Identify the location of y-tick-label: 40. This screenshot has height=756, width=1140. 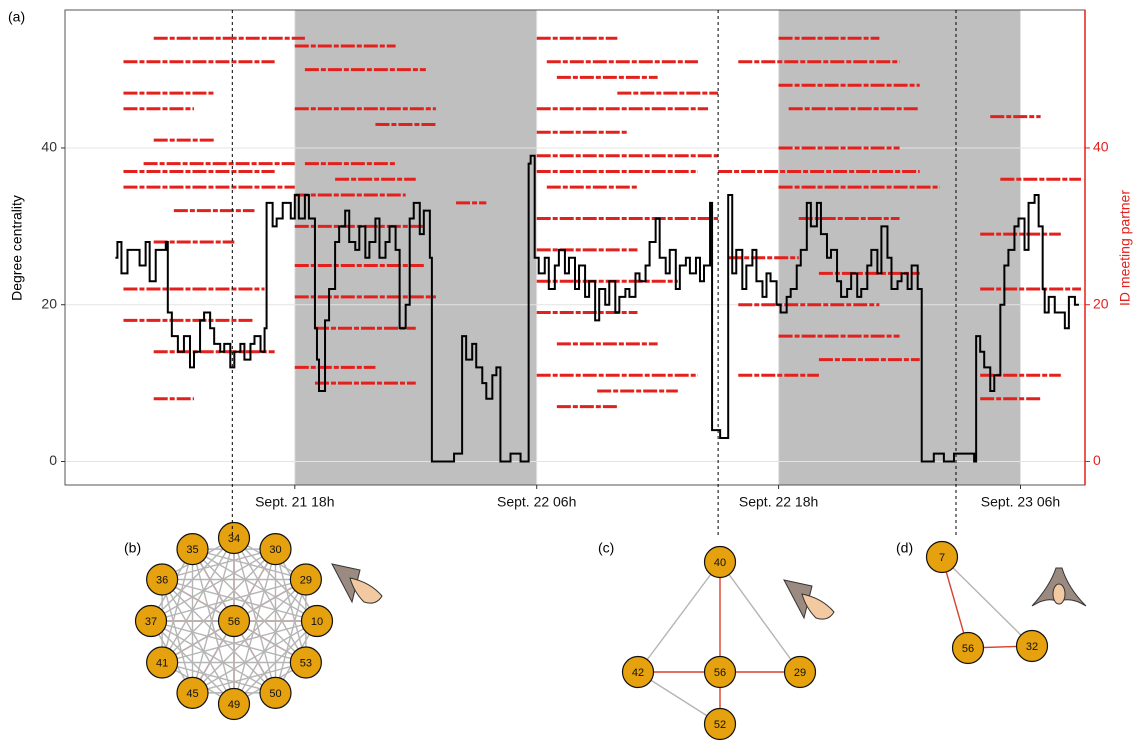
(49, 147).